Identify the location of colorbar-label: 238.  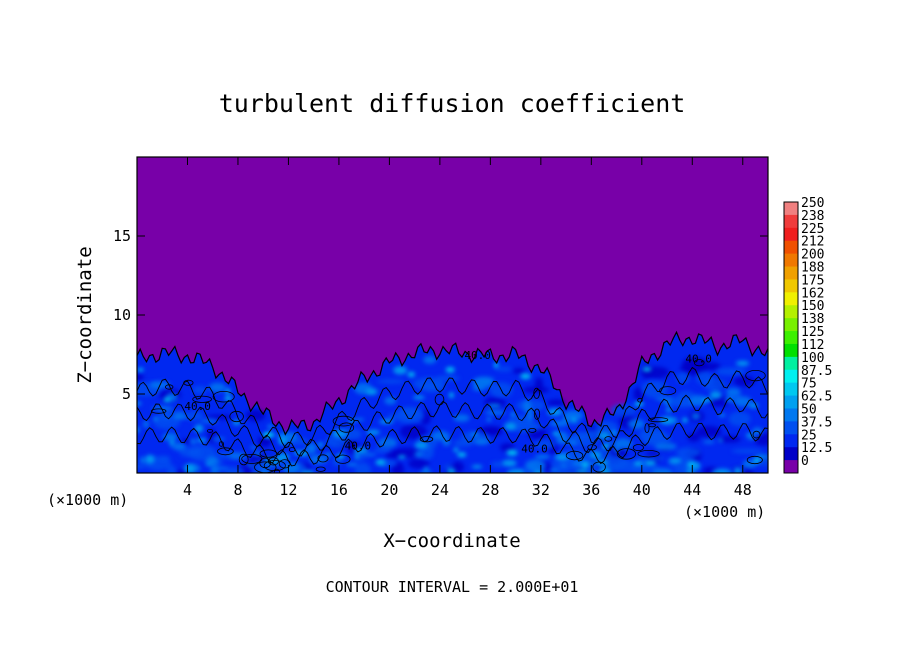
(812, 216).